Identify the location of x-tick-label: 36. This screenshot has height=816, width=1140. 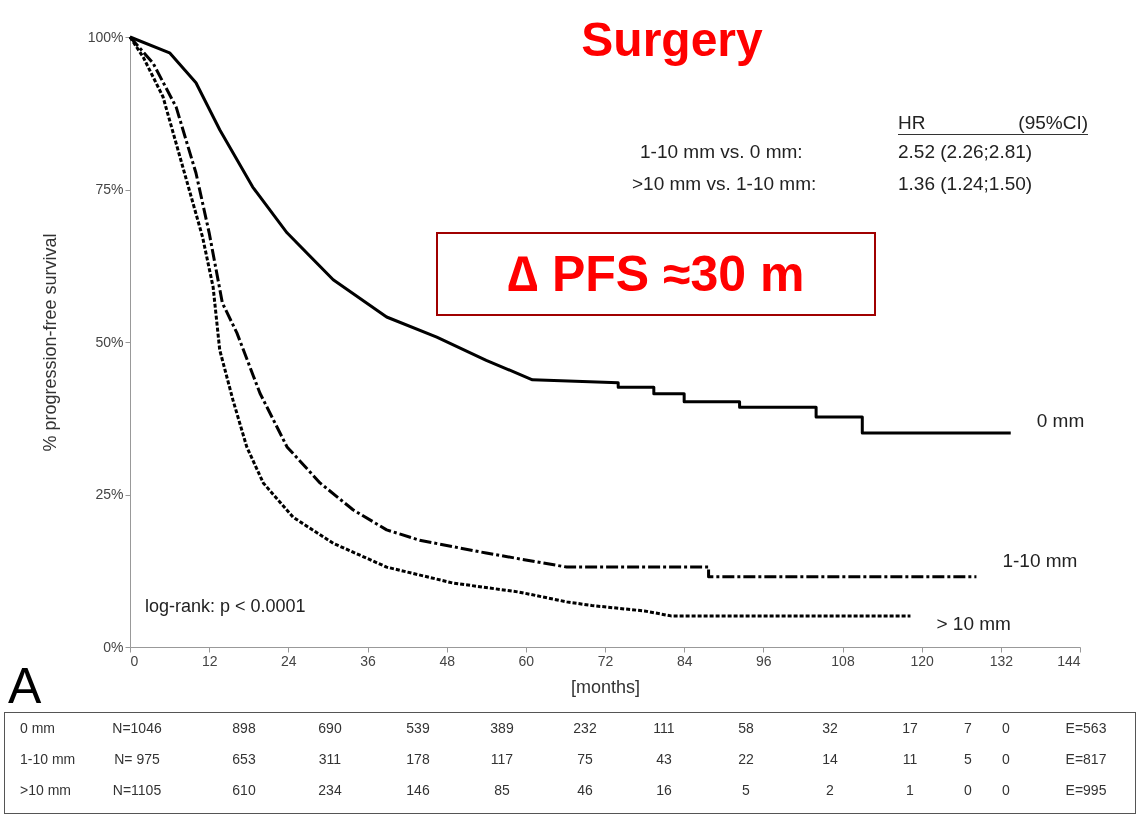
(368, 660).